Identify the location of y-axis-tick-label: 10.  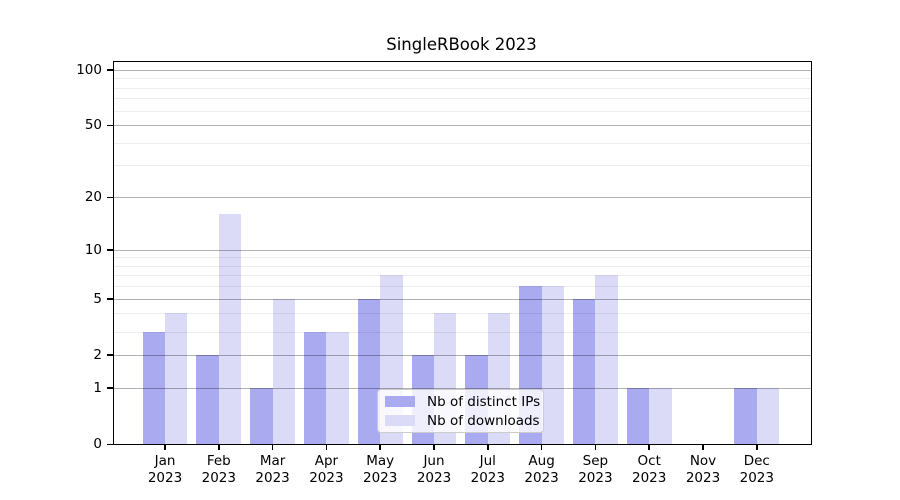
(93, 249).